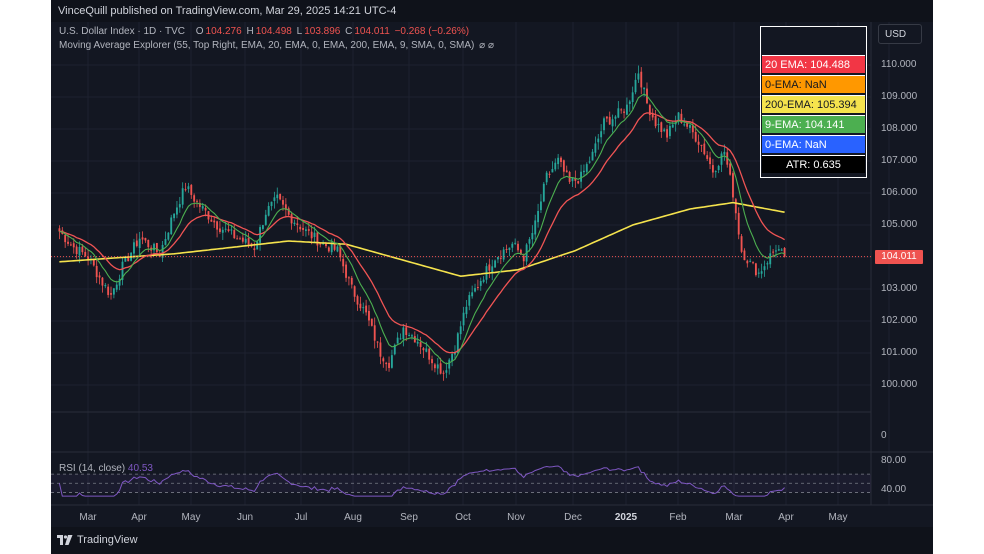 The width and height of the screenshot is (984, 554). Describe the element at coordinates (245, 517) in the screenshot. I see `time-tick: Jun` at that location.